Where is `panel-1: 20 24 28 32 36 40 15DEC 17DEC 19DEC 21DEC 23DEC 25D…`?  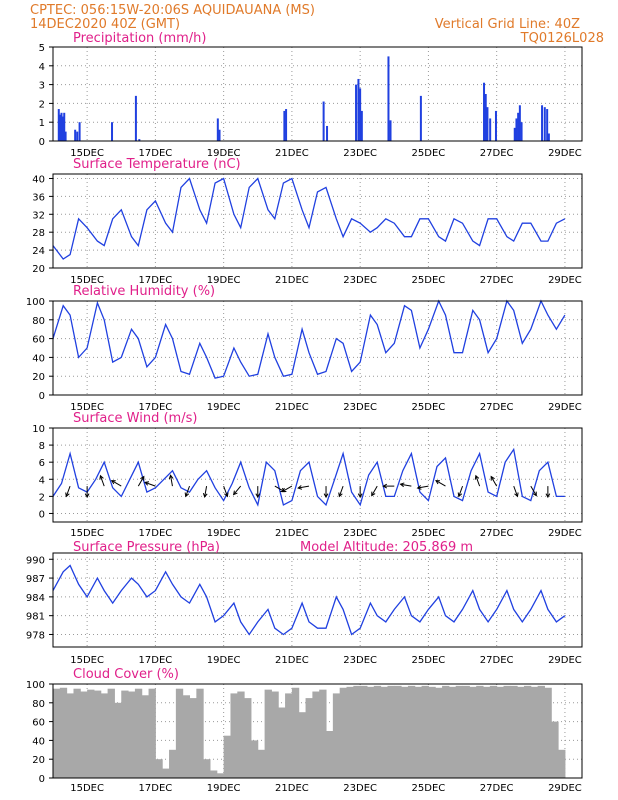 panel-1: 20 24 28 32 36 40 15DEC 17DEC 19DEC 21DEC 23DEC 25D… is located at coordinates (307, 221).